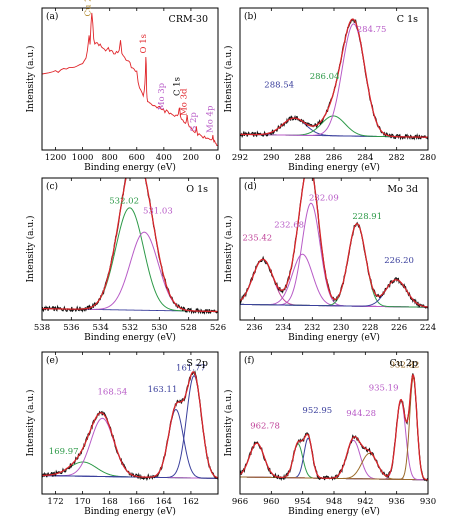  What do you see at coordinates (257, 238) in the screenshot?
I see `peak-label-0: 235.42` at bounding box center [257, 238].